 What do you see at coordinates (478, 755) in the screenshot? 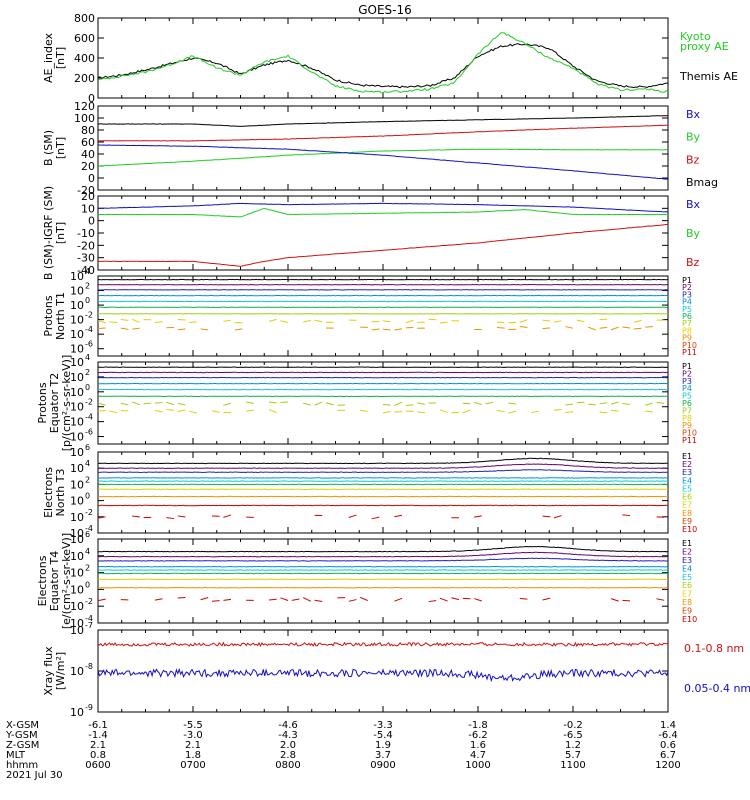
I see `ephemeris-value: 4.7` at bounding box center [478, 755].